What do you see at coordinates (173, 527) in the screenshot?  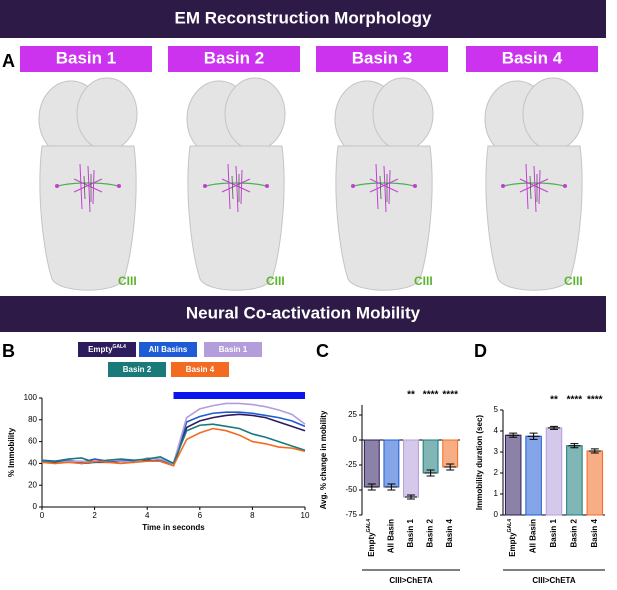 I see `x-axis-label: Time in seconds` at bounding box center [173, 527].